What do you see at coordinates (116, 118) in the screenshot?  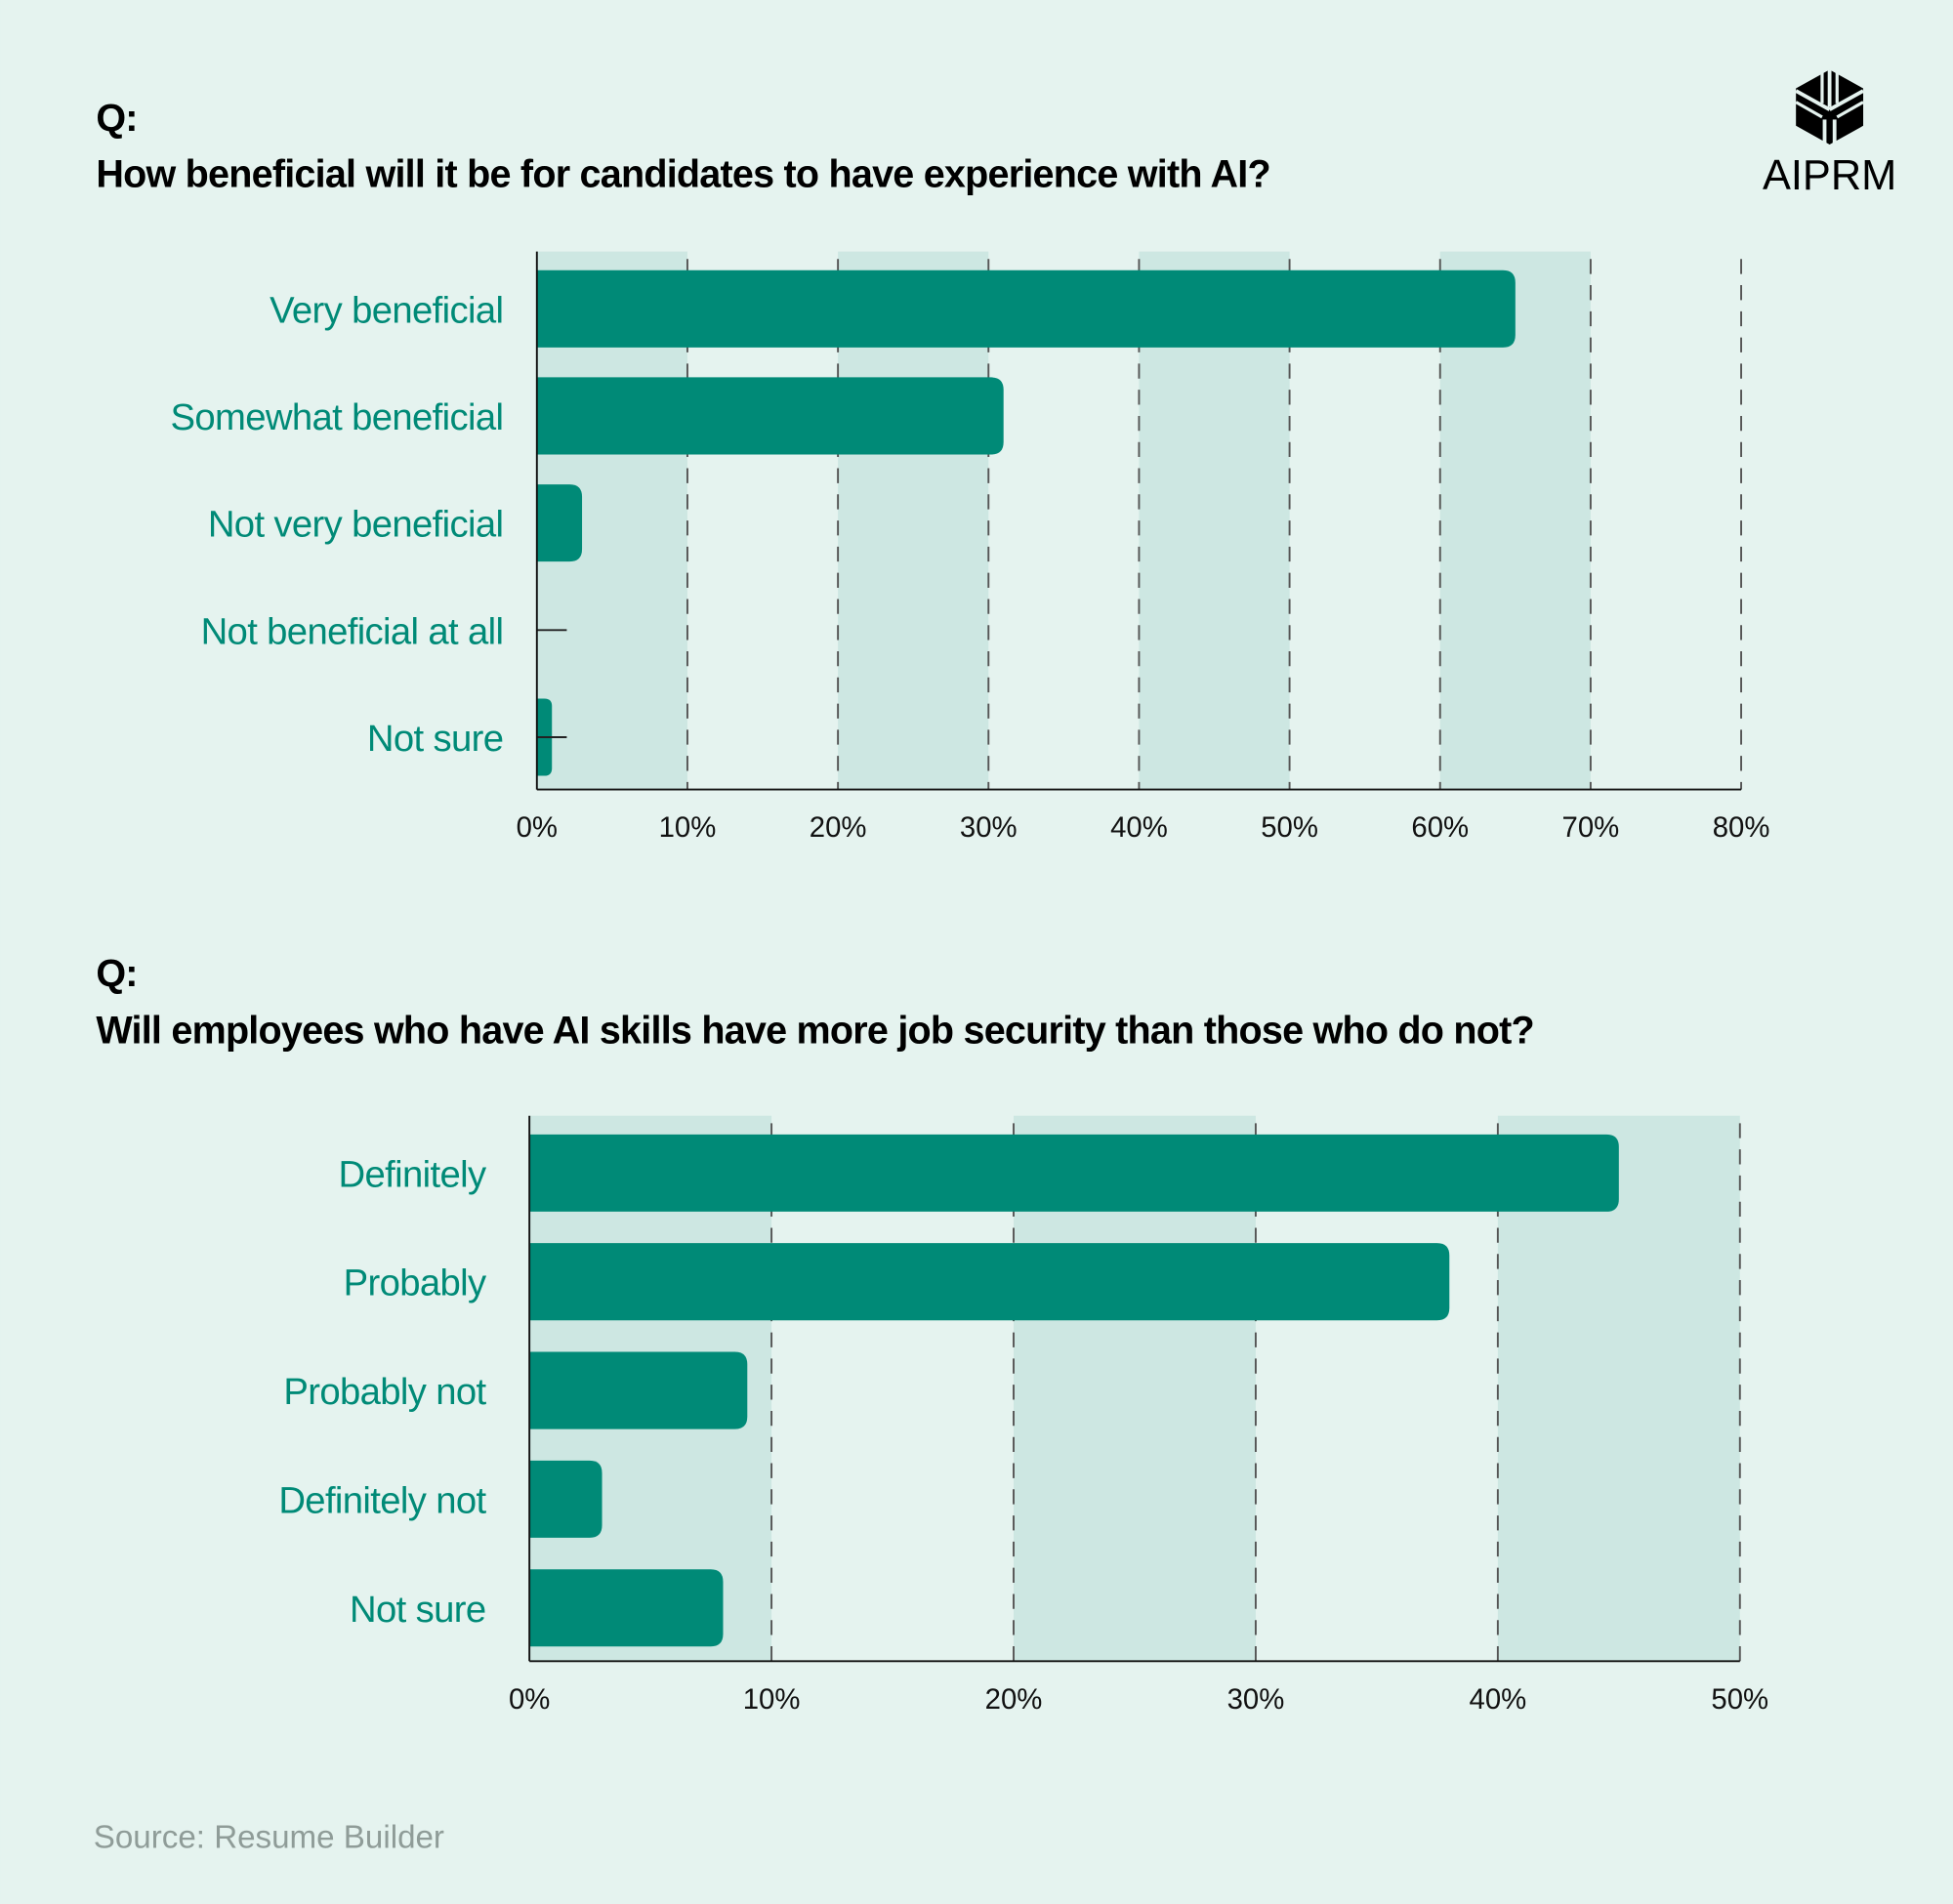 I see `chart1-prefix: Q:` at bounding box center [116, 118].